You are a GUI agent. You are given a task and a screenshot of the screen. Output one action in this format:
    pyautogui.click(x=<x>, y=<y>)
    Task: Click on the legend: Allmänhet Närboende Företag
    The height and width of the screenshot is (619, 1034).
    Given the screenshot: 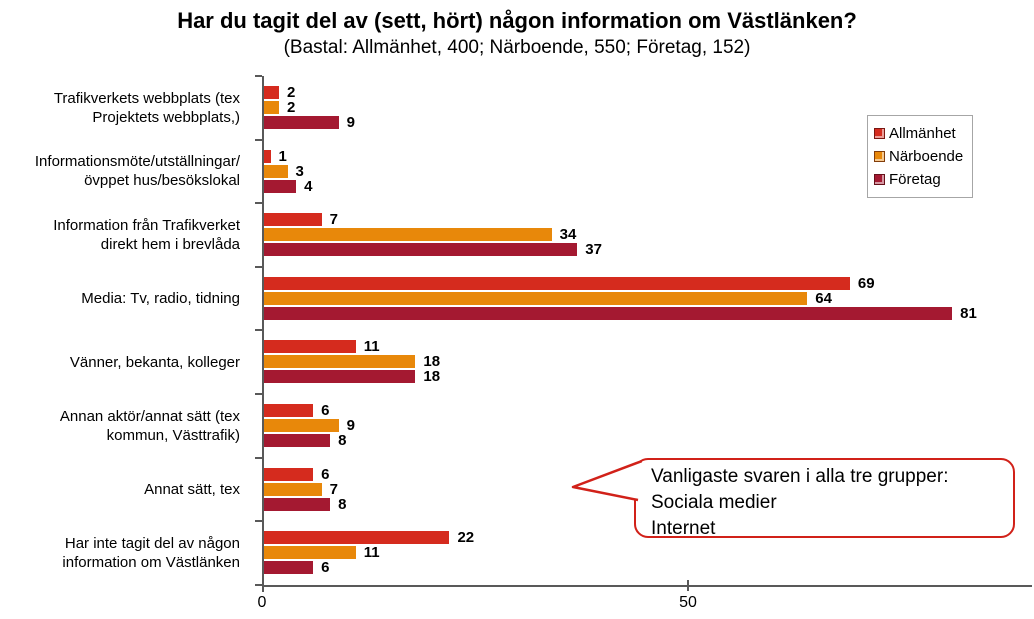 What is the action you would take?
    pyautogui.click(x=920, y=156)
    